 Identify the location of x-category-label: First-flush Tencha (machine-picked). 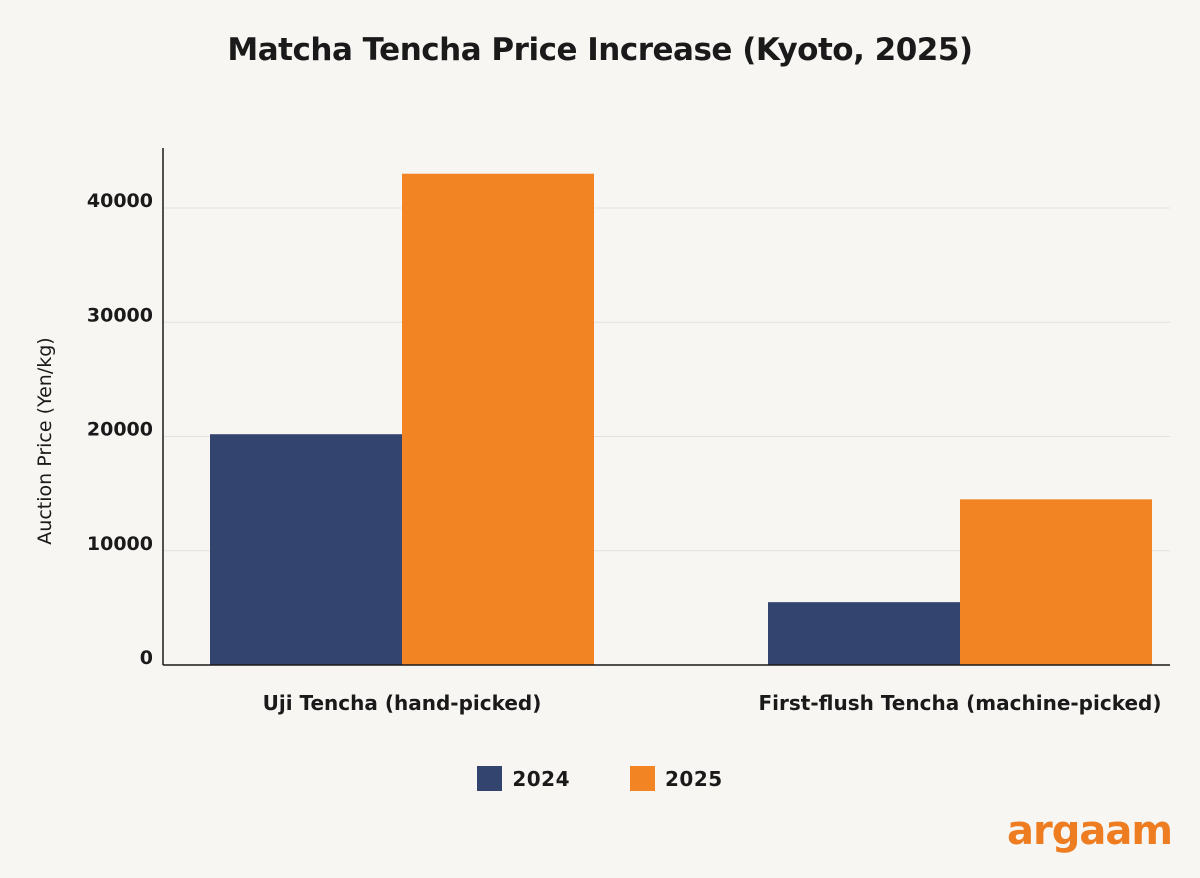
(960, 703).